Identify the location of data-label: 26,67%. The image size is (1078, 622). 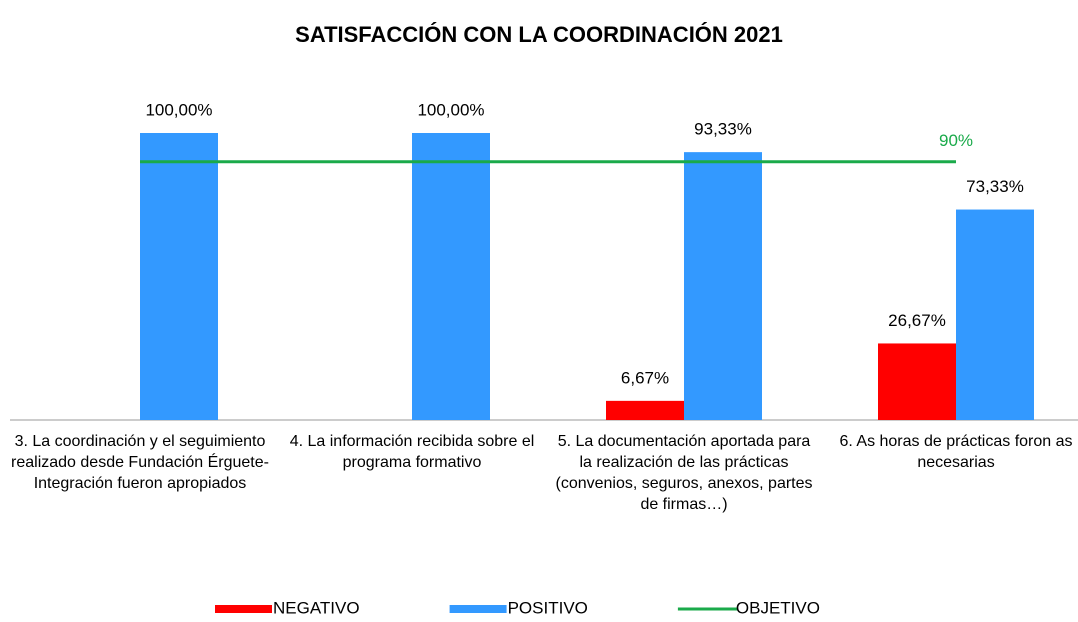
(917, 320).